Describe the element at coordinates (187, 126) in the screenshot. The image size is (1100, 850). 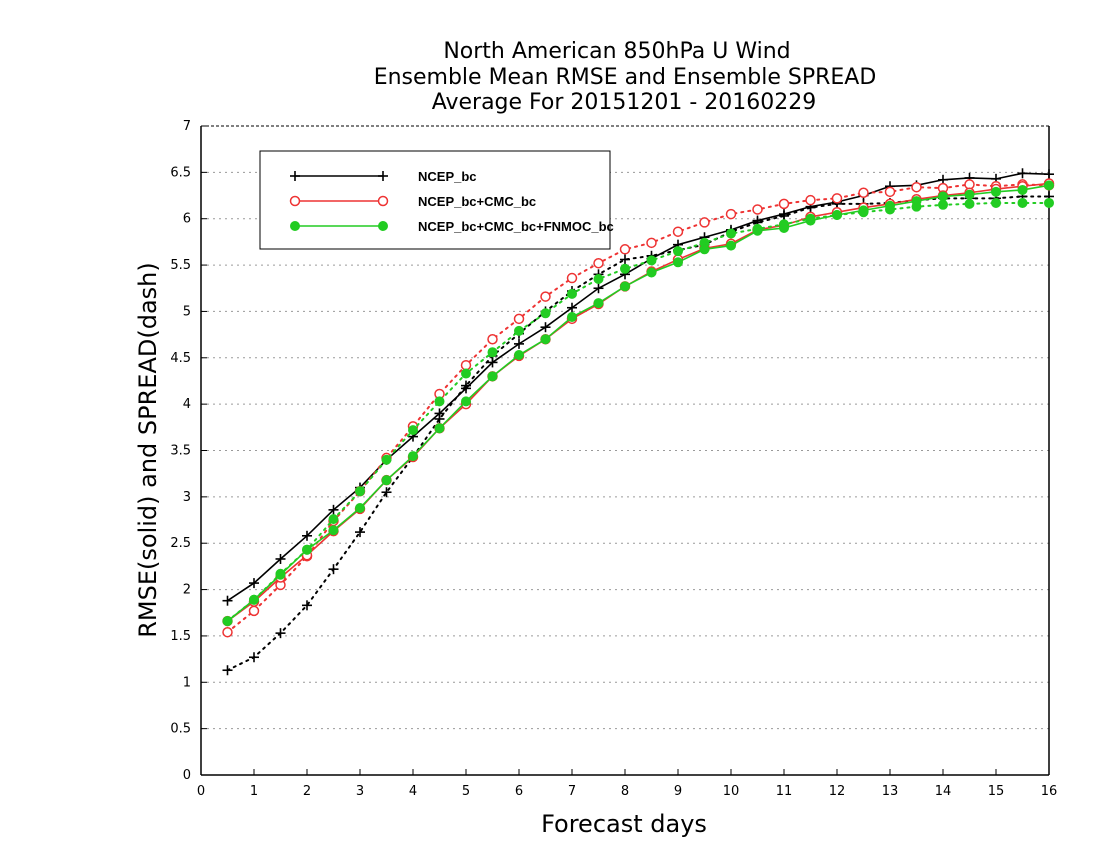
I see `y-tick-label-7: 7` at that location.